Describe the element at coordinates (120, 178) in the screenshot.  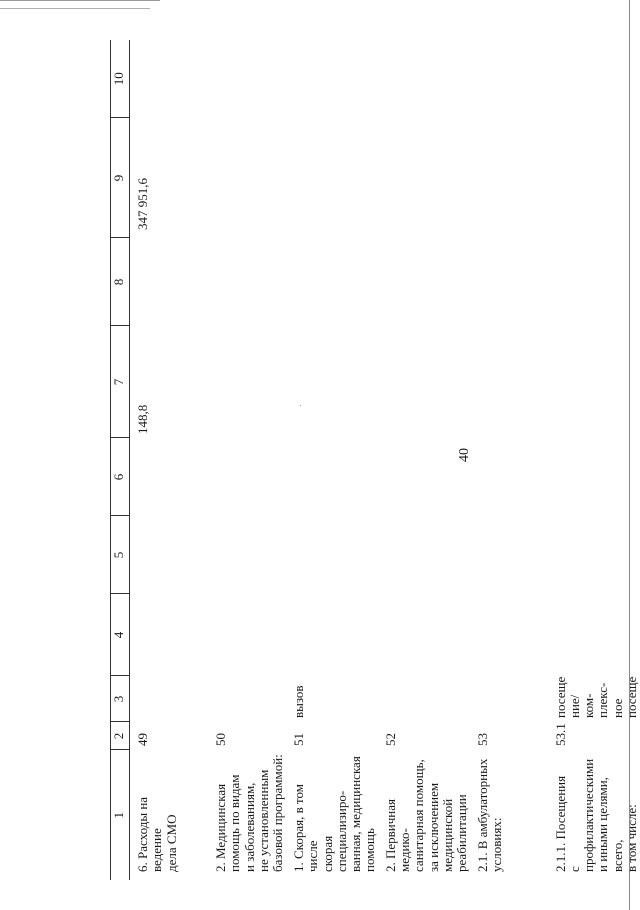
I see `header-cell-9: 9` at that location.